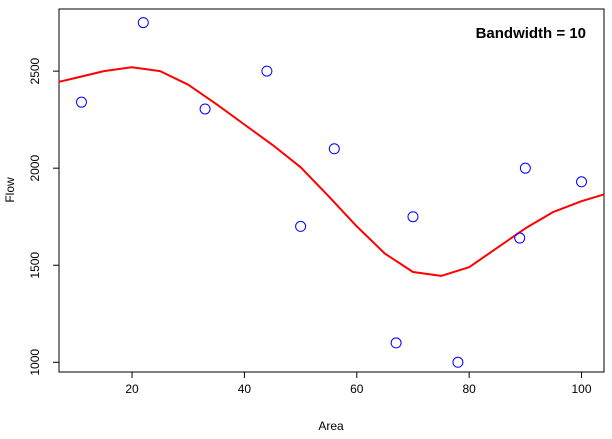 This screenshot has width=612, height=439. Describe the element at coordinates (469, 389) in the screenshot. I see `x-tick-label: 80` at that location.